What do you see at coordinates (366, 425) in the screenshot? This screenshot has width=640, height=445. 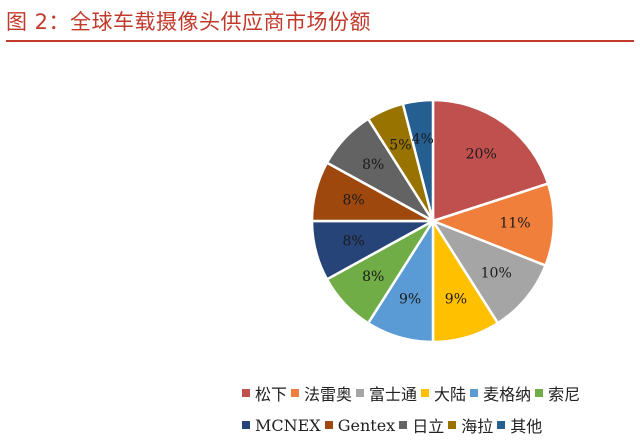 I see `legend-label: Gentex` at bounding box center [366, 425].